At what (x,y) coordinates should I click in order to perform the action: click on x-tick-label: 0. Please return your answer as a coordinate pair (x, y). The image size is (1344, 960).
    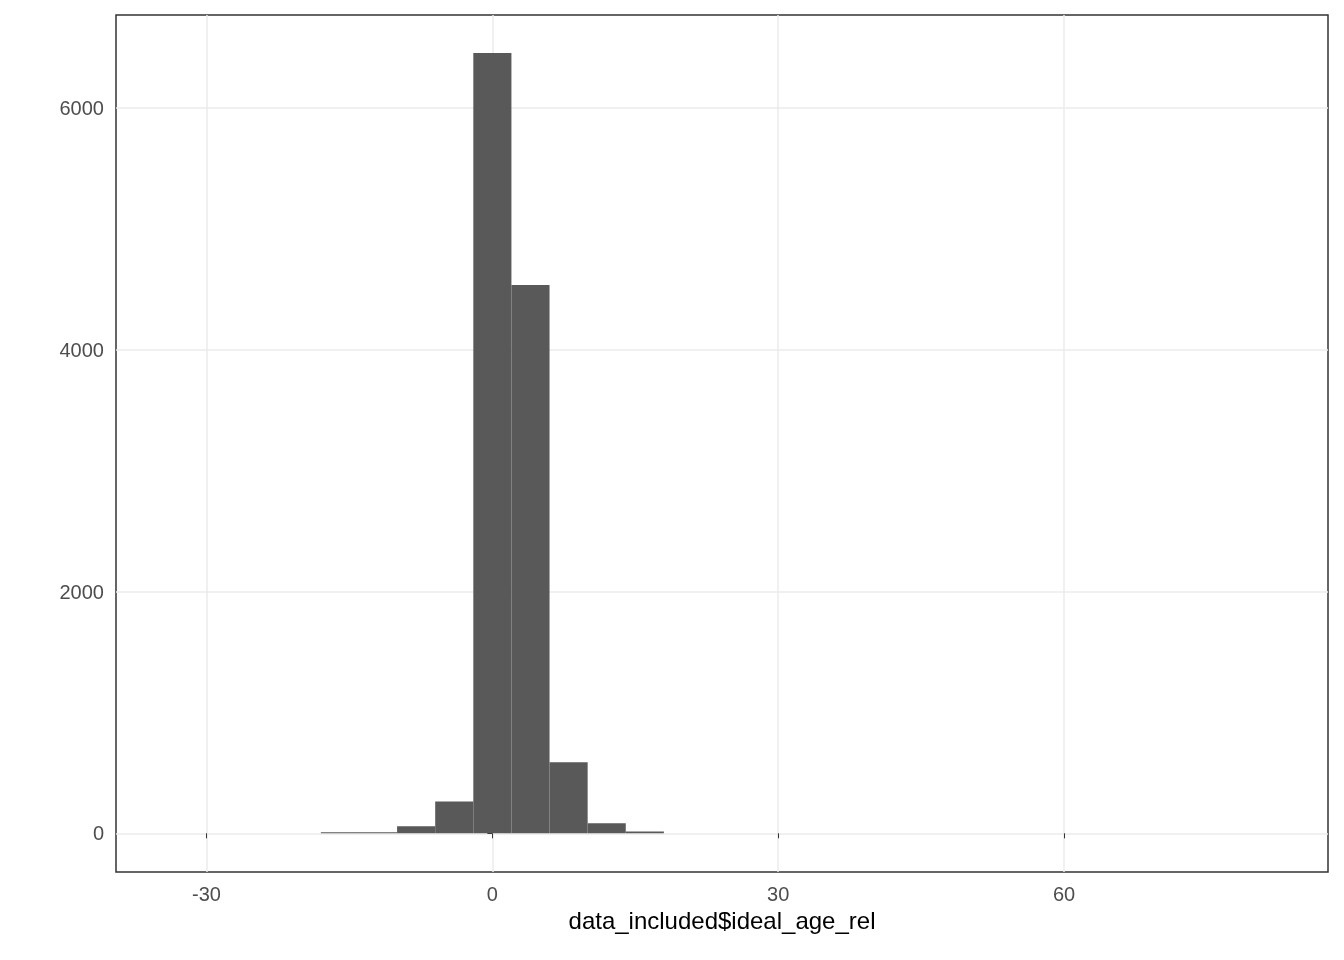
    Looking at the image, I should click on (492, 894).